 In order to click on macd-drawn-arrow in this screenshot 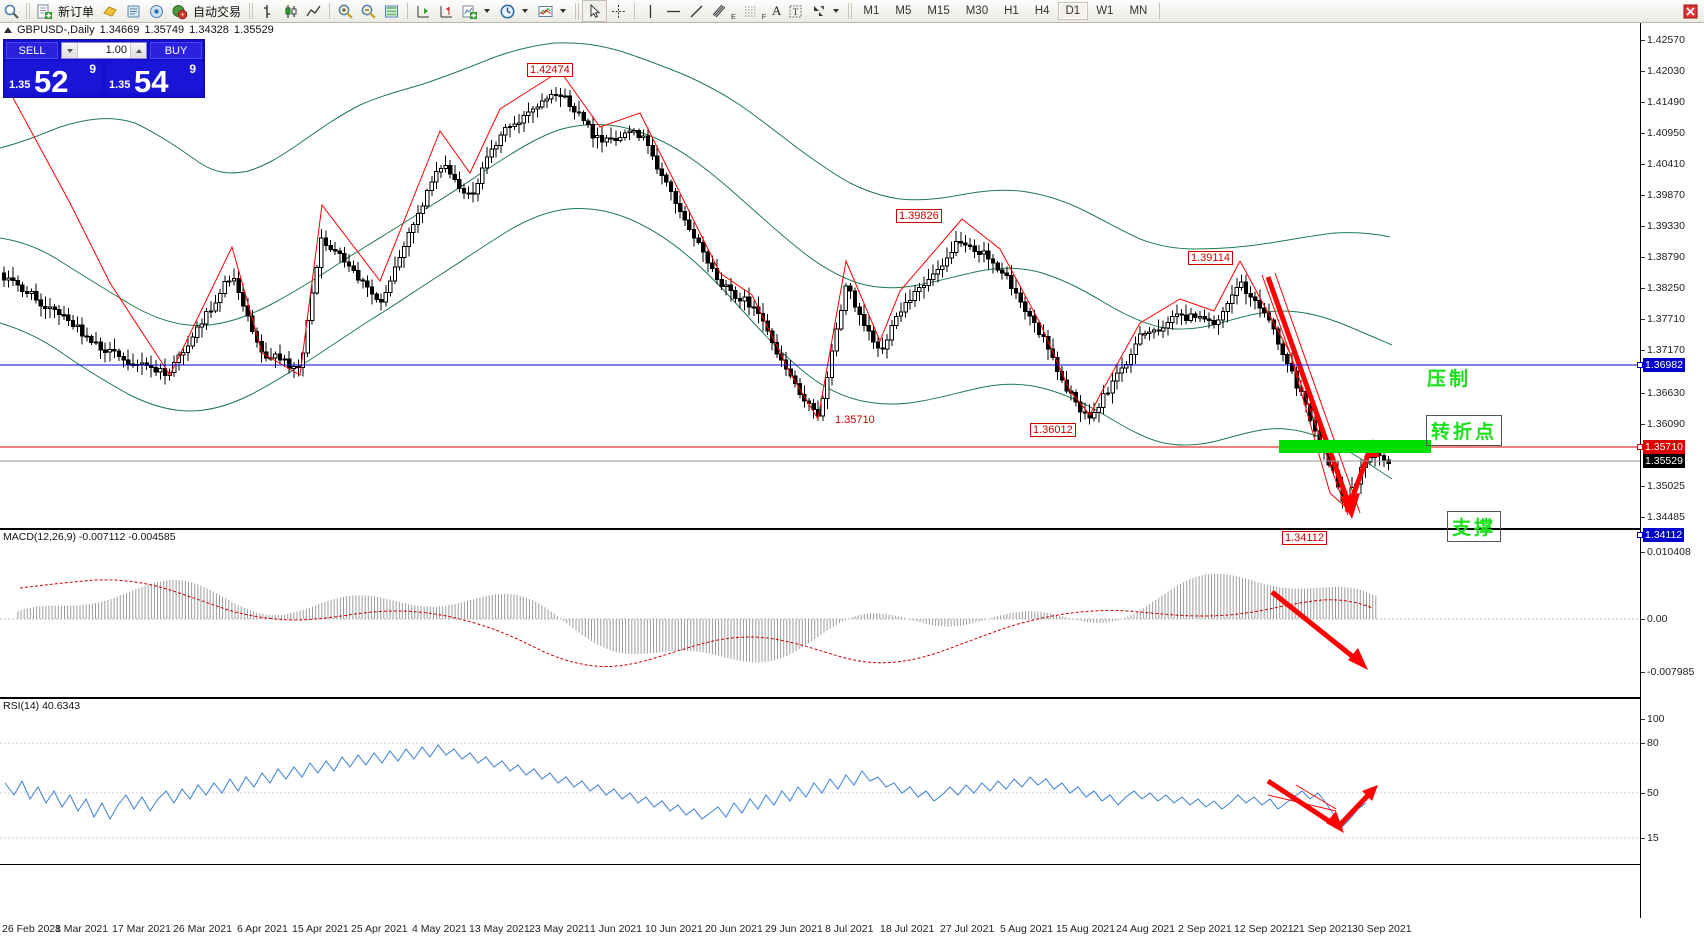, I will do `click(1319, 630)`.